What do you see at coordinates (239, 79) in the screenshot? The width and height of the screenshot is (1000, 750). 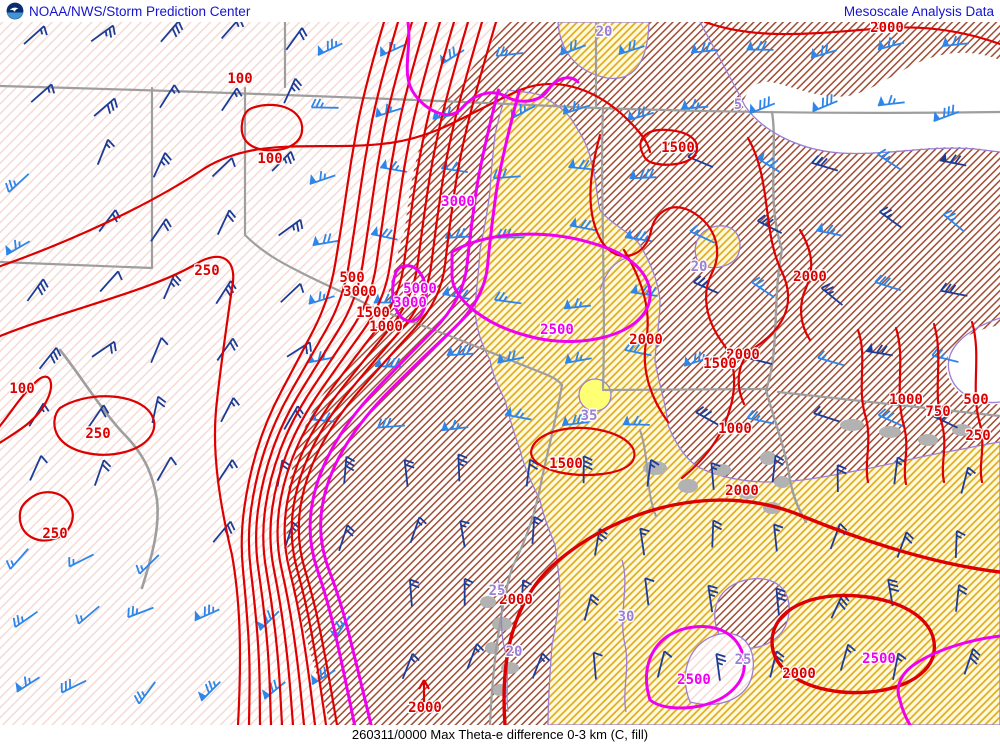 I see `contour-label: 100` at bounding box center [239, 79].